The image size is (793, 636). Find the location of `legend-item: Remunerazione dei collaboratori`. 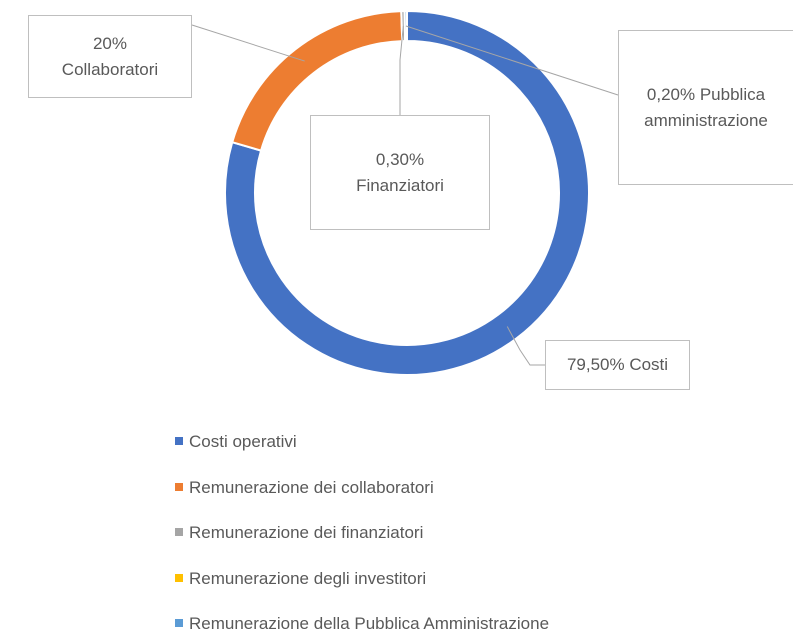

legend-item: Remunerazione dei collaboratori is located at coordinates (304, 488).